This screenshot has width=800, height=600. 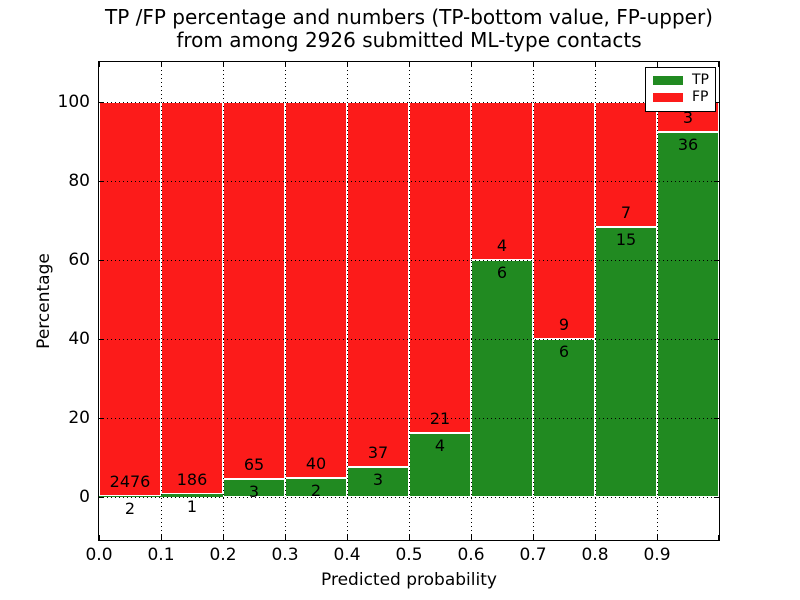 What do you see at coordinates (223, 301) in the screenshot?
I see `gridline-x-0.2` at bounding box center [223, 301].